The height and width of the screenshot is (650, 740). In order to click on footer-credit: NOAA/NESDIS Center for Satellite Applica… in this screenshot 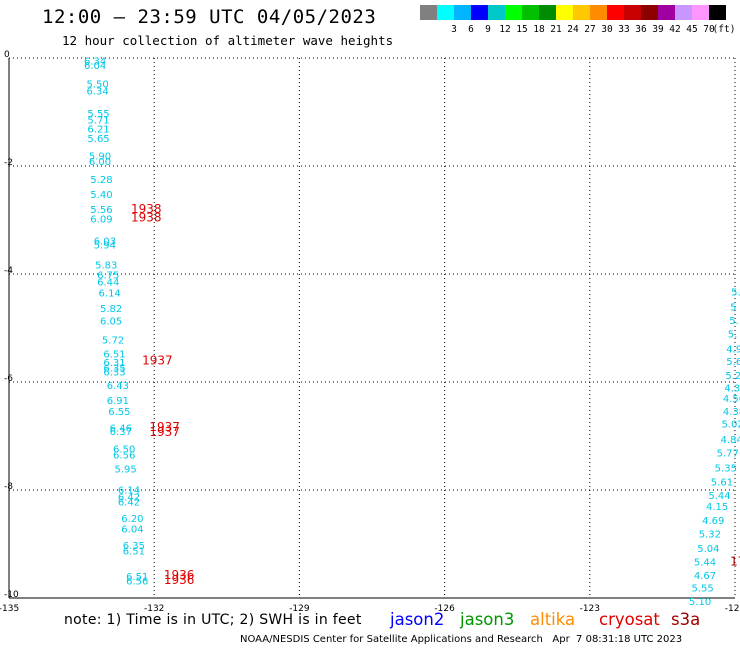, I will do `click(461, 639)`.